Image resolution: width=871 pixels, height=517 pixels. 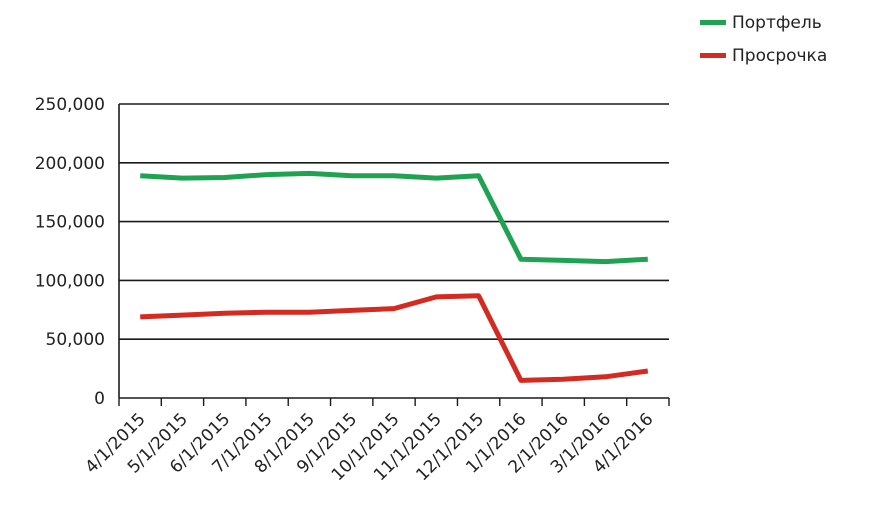 What do you see at coordinates (780, 55) in the screenshot?
I see `legend-label-overdue: Просрочка` at bounding box center [780, 55].